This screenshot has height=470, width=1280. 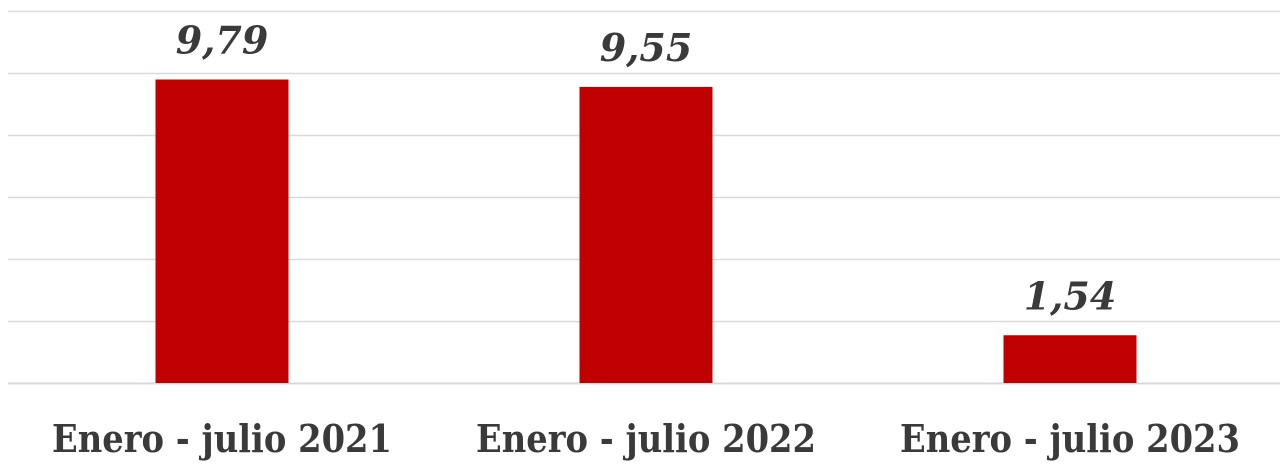 What do you see at coordinates (222, 40) in the screenshot?
I see `data-label: 9,79` at bounding box center [222, 40].